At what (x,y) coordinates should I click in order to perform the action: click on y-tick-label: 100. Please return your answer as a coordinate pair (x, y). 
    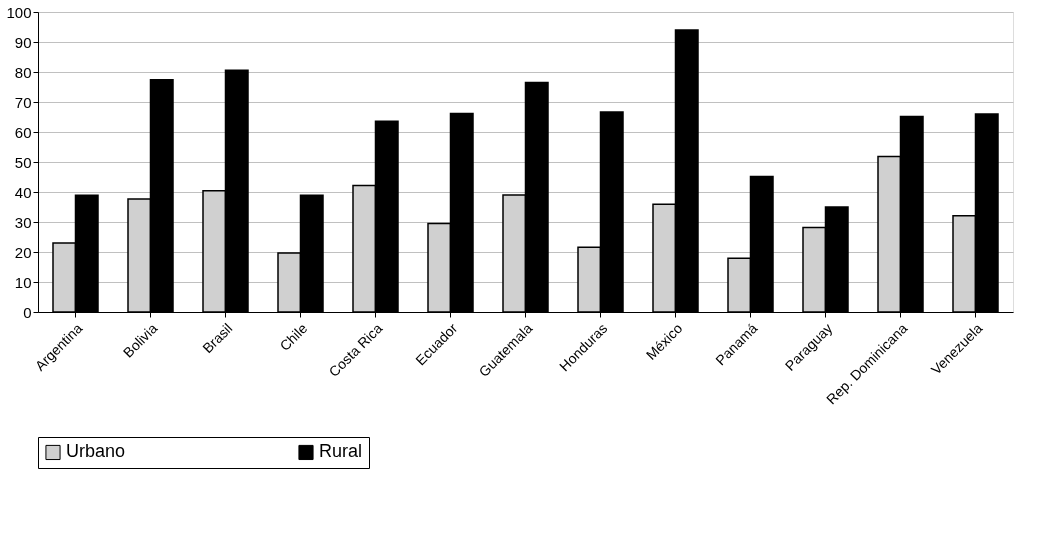
    Looking at the image, I should click on (19, 12).